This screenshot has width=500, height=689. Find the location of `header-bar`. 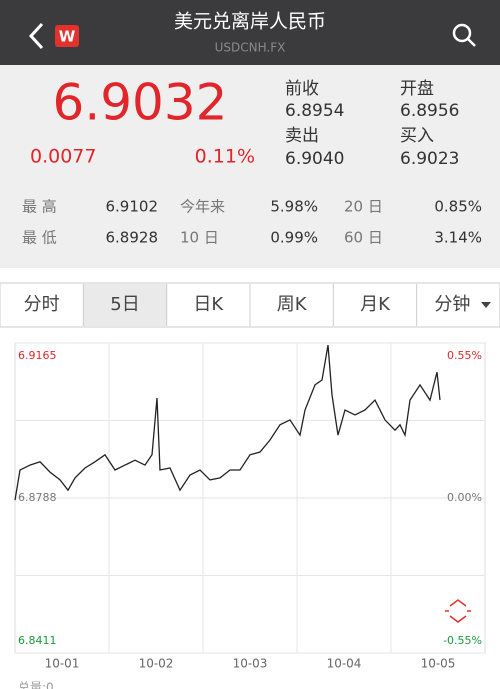

header-bar is located at coordinates (250, 32).